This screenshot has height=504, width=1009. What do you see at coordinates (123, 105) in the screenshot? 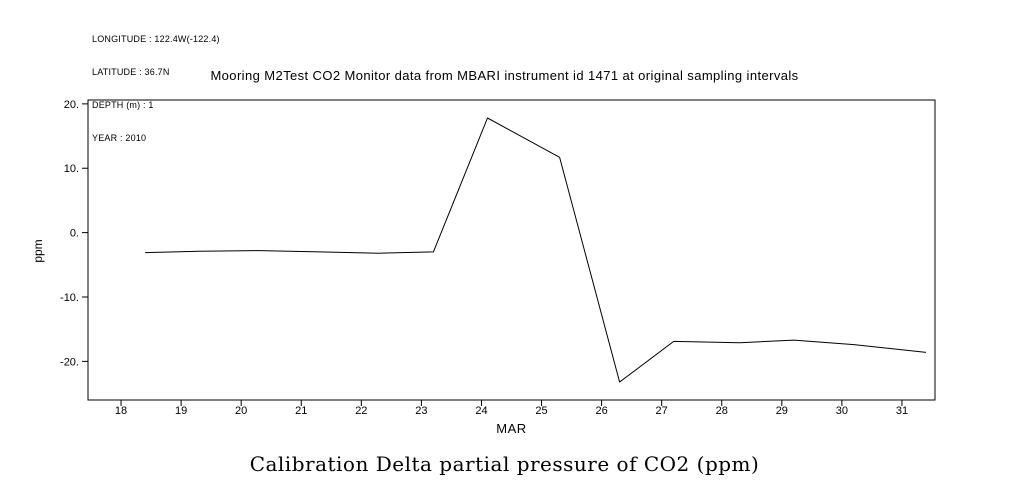
I see `metadata-depth: DEPTH (m) : 1` at bounding box center [123, 105].